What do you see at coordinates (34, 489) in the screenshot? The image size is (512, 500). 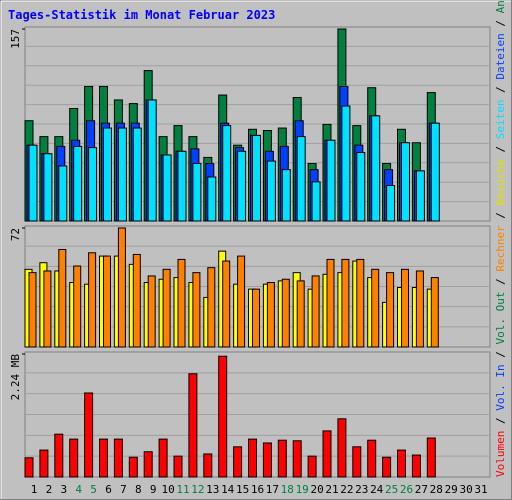 I see `x-tick-label: 1` at bounding box center [34, 489].